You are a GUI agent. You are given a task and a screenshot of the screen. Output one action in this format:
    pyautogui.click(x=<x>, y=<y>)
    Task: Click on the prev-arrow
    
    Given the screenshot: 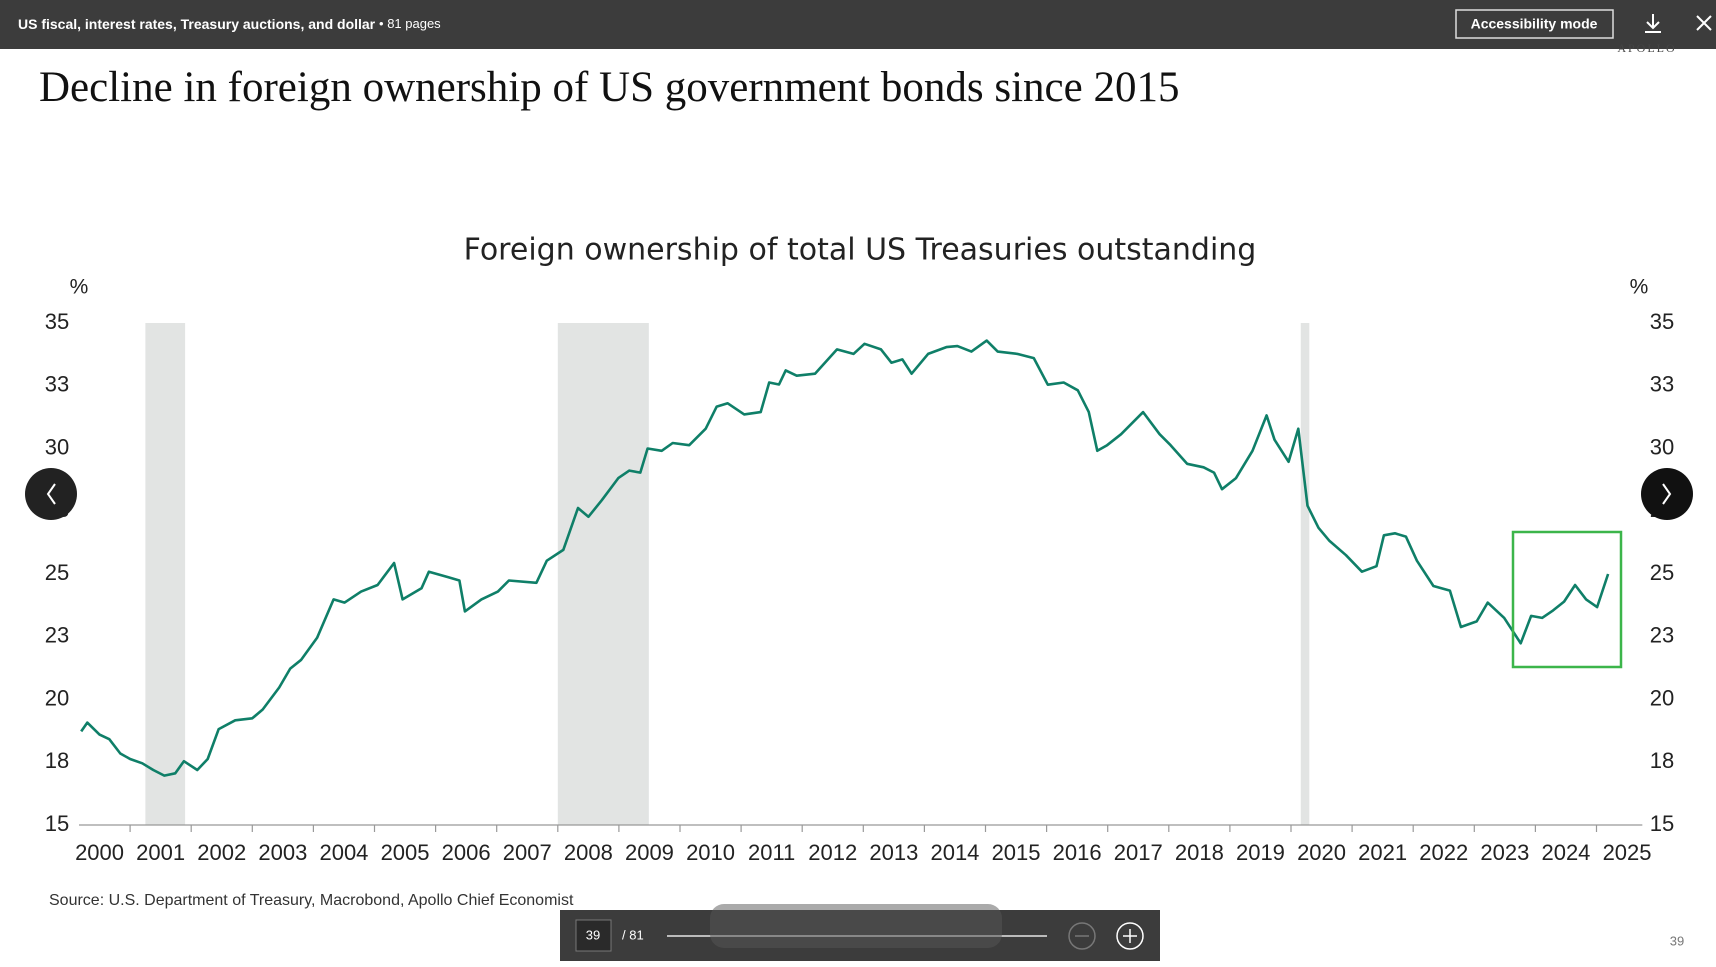 What is the action you would take?
    pyautogui.click(x=51, y=494)
    